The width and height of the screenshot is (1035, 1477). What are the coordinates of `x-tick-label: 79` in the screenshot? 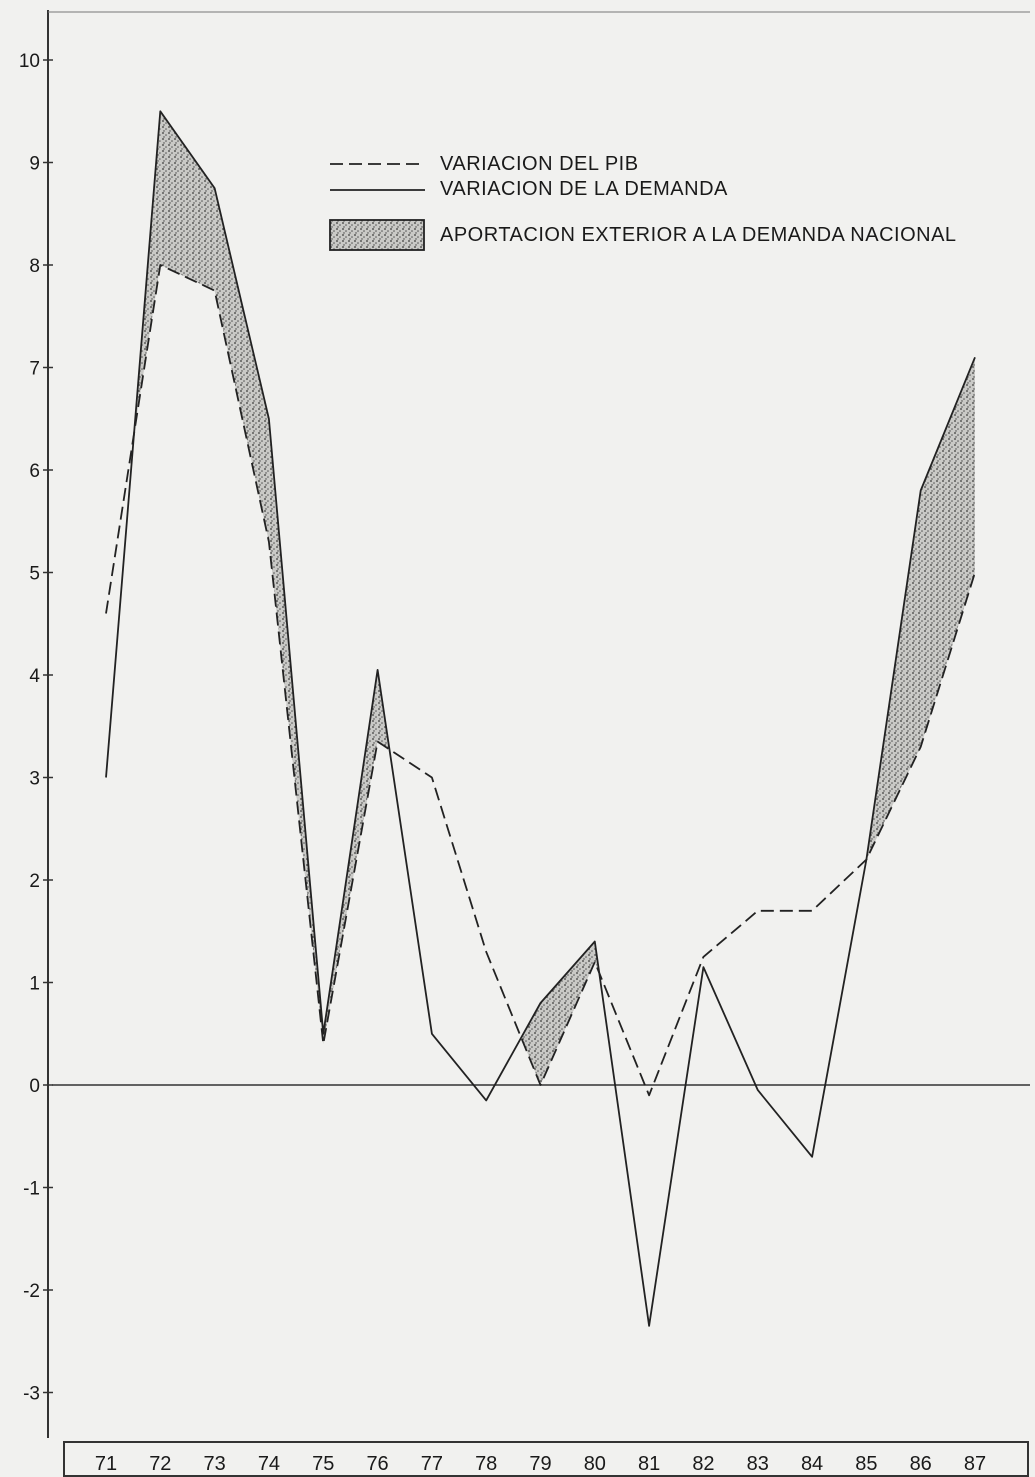 It's located at (540, 1464).